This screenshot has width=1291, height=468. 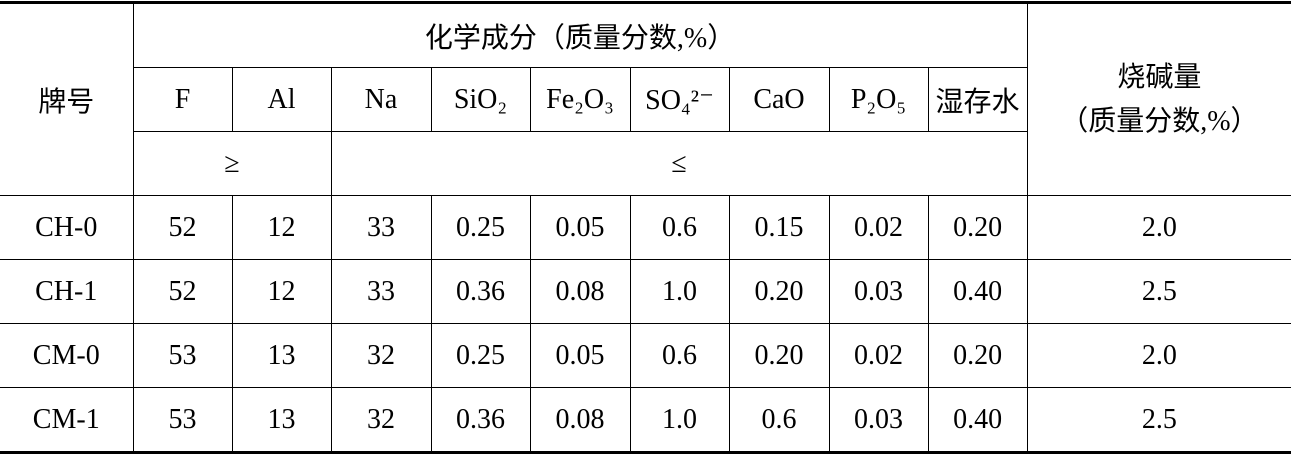 What do you see at coordinates (67, 99) in the screenshot?
I see `brand-header: 牌号` at bounding box center [67, 99].